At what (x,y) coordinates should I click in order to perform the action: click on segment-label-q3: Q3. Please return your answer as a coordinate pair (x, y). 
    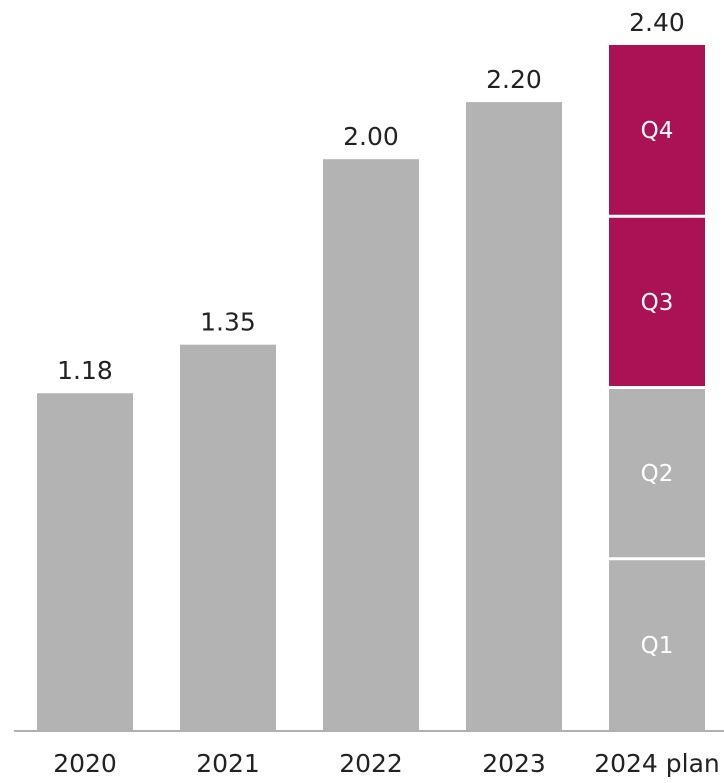
    Looking at the image, I should click on (657, 303).